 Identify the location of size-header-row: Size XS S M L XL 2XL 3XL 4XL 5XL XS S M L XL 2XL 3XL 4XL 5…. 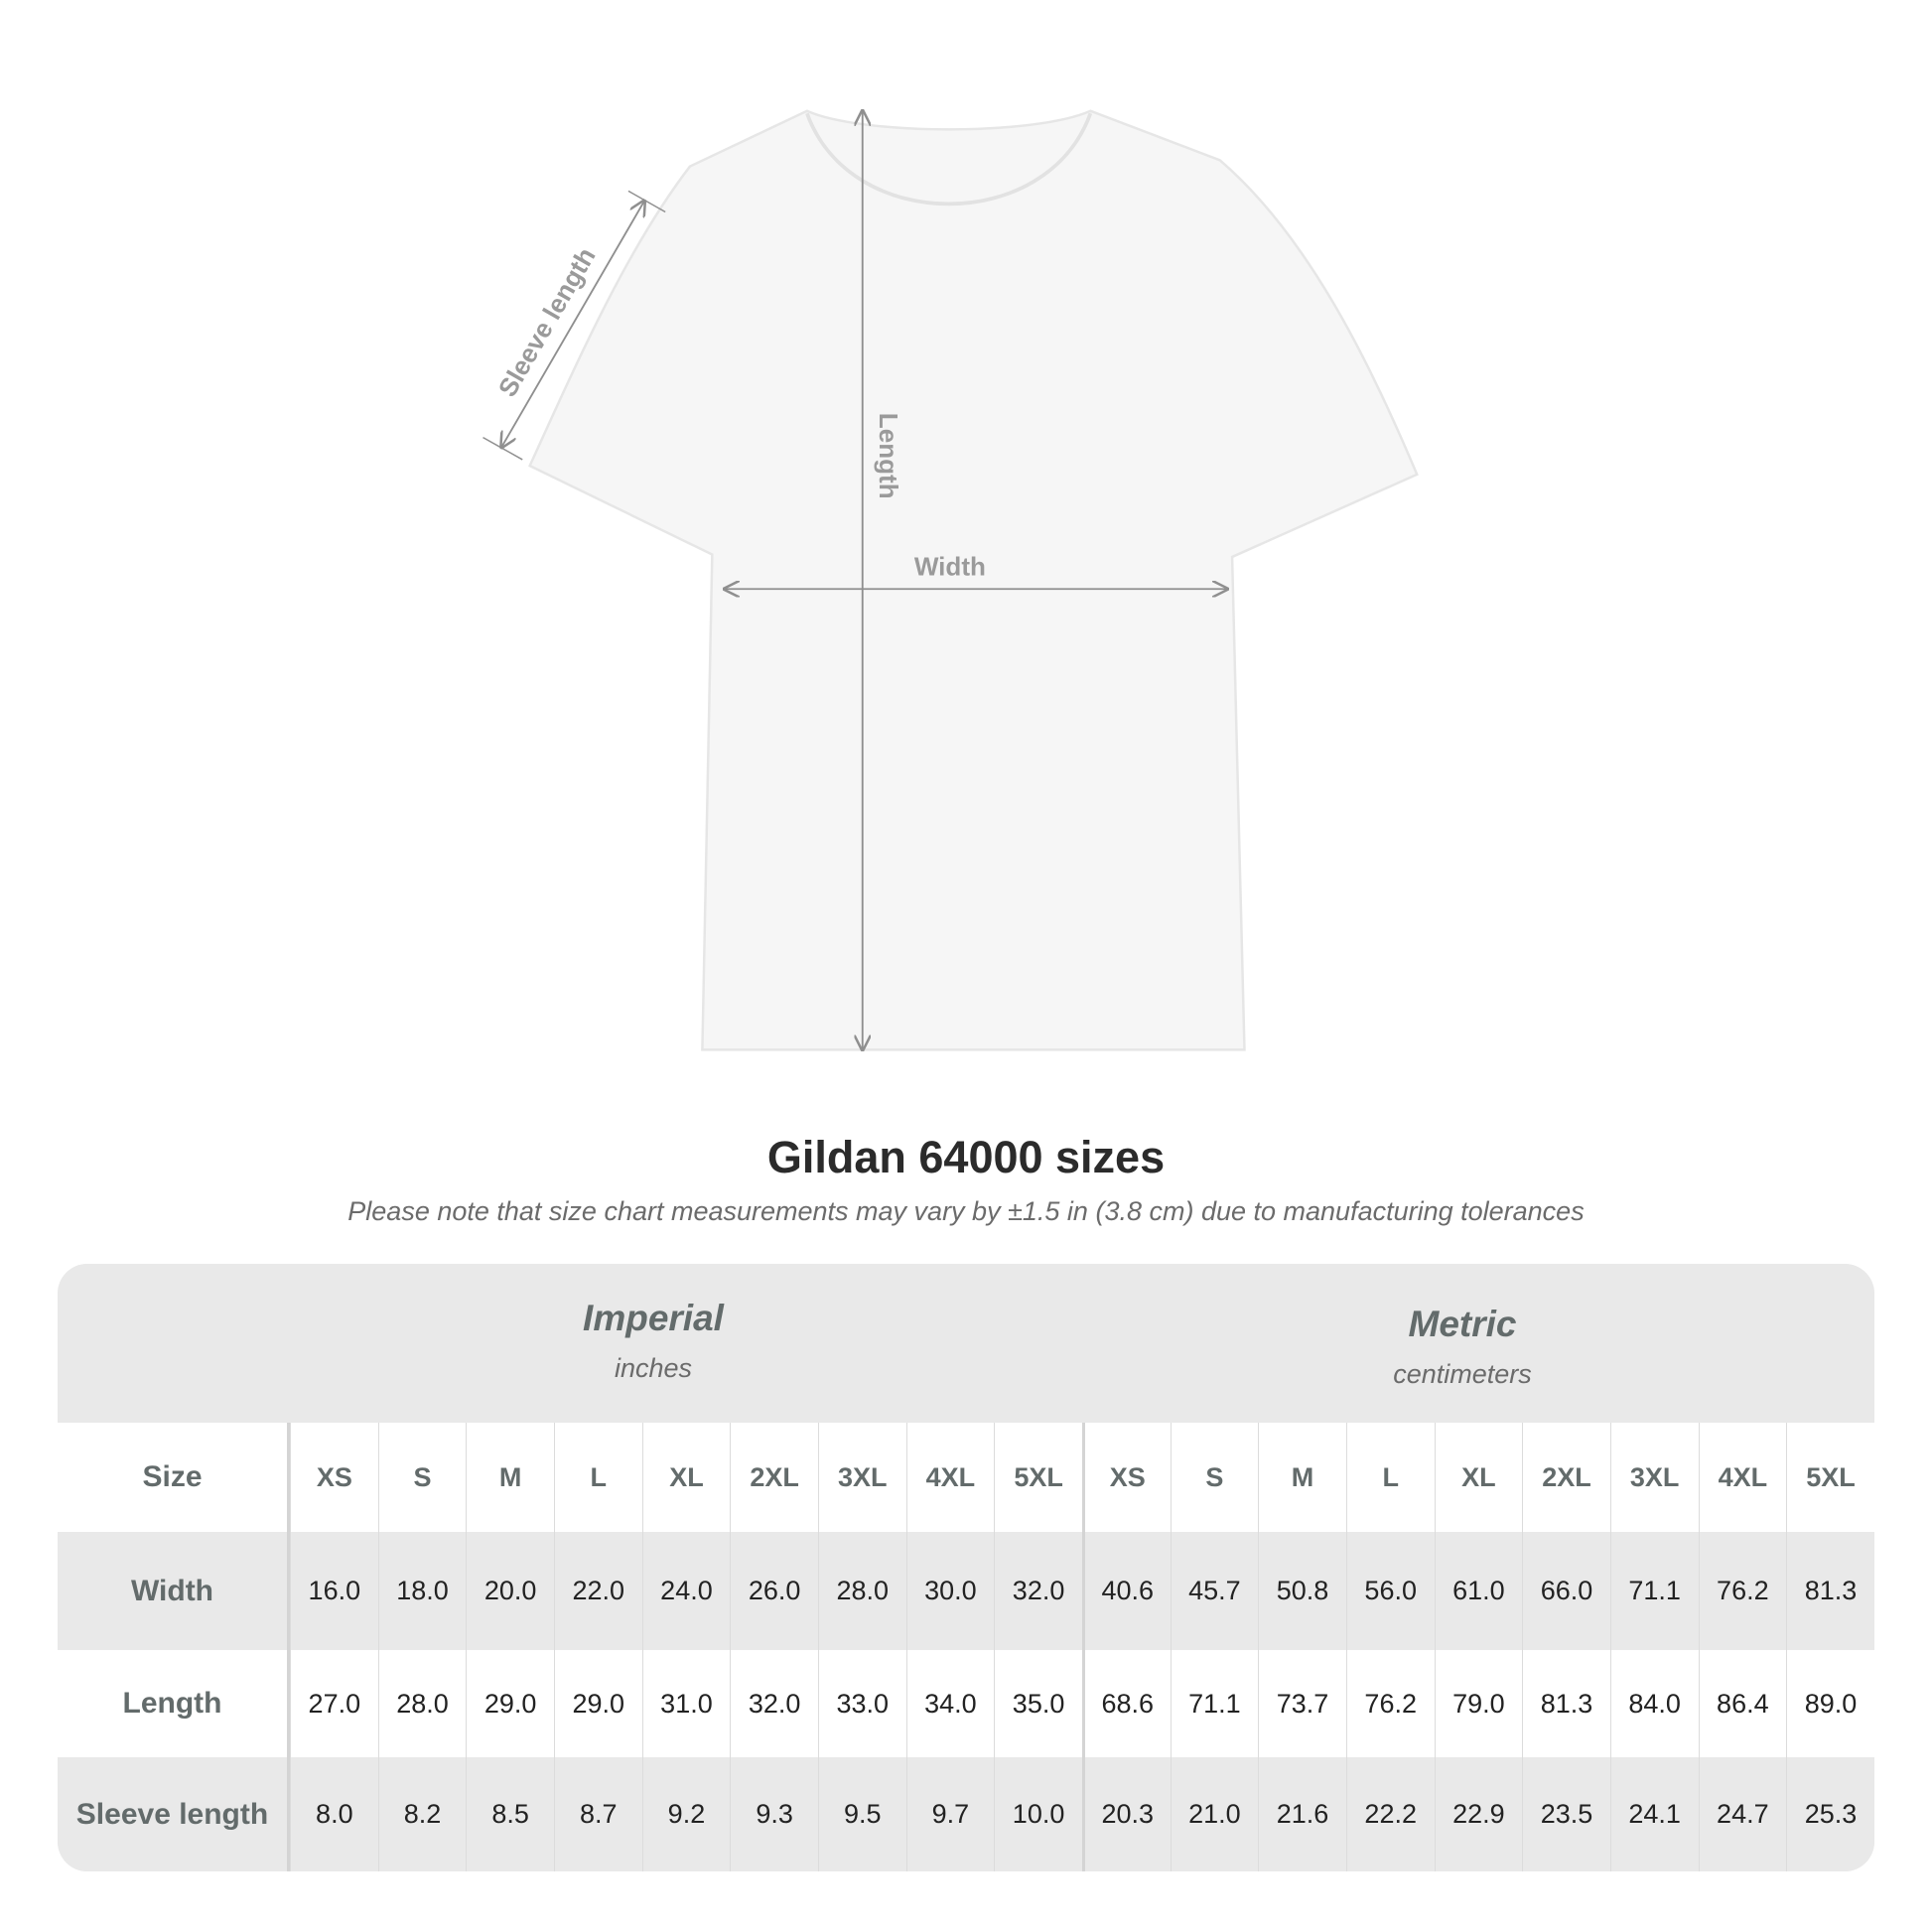
(966, 1478).